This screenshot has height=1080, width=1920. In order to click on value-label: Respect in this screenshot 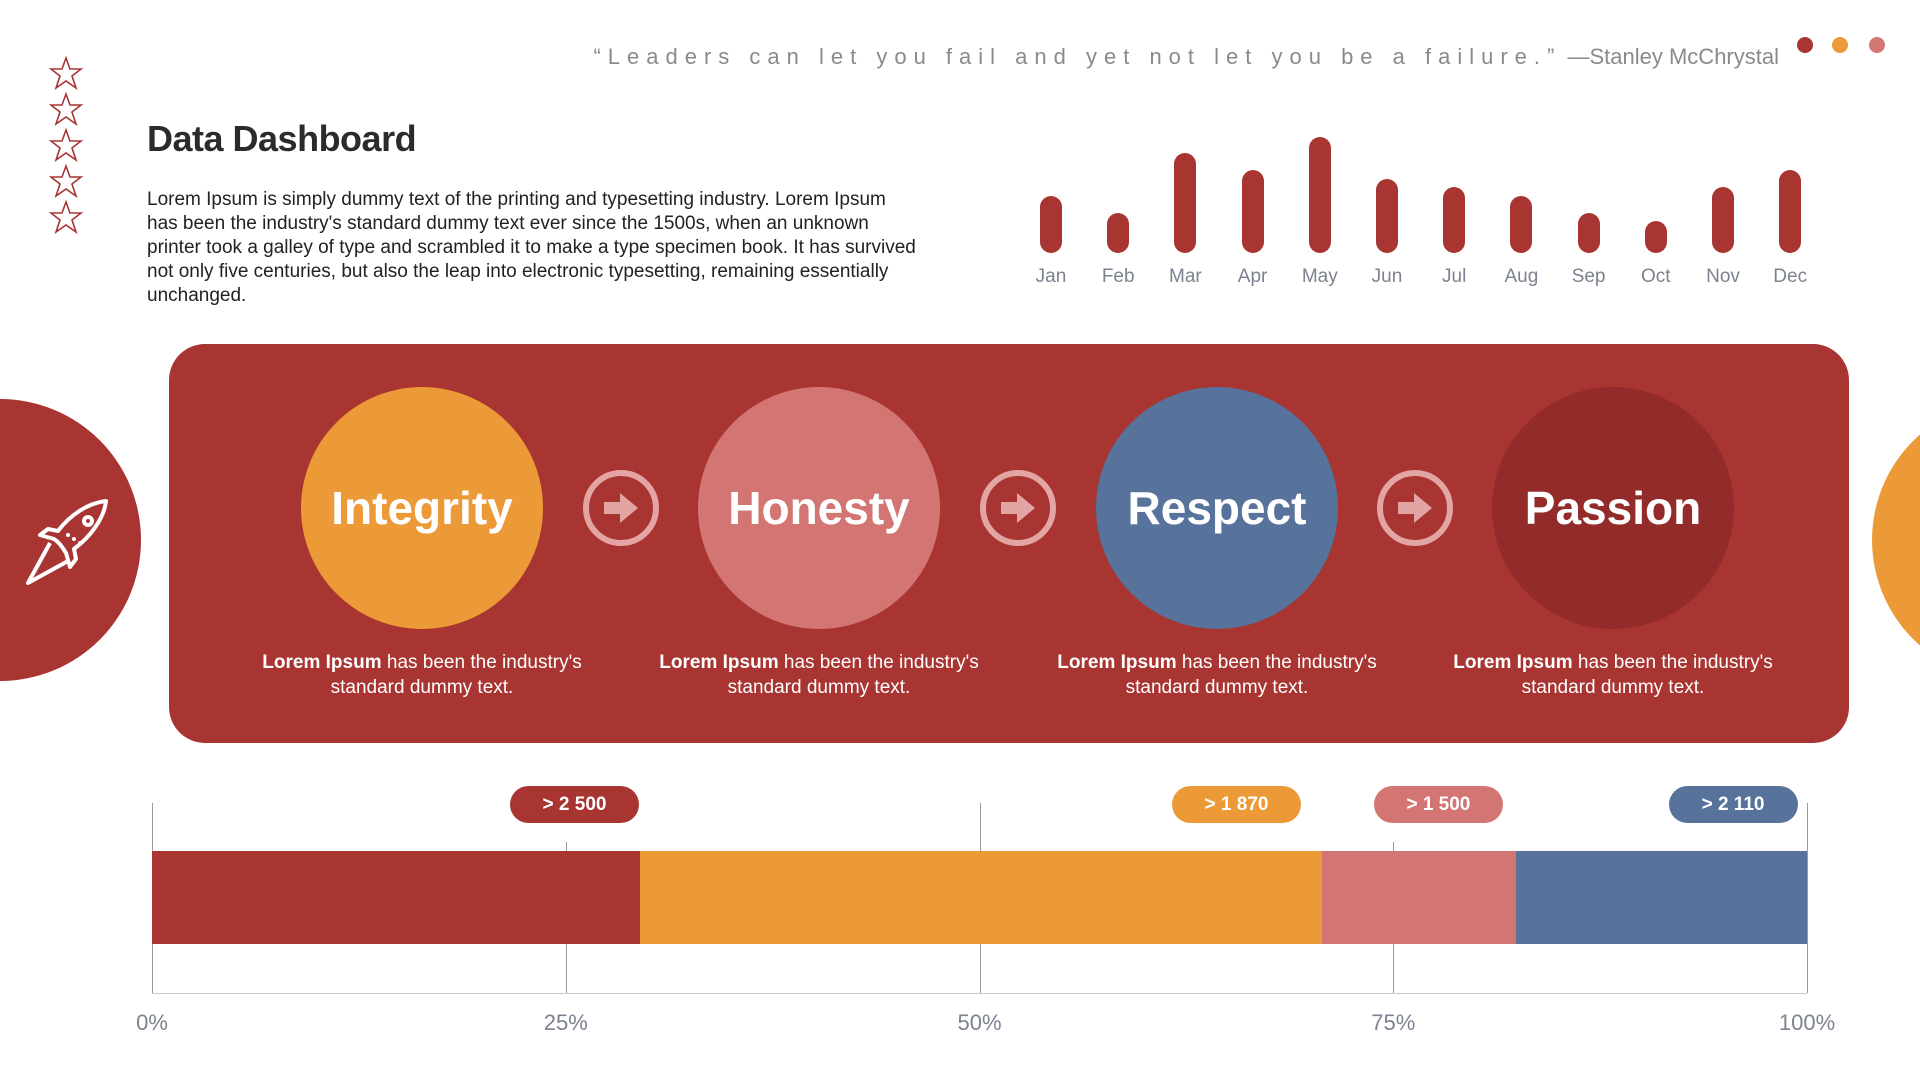, I will do `click(1217, 508)`.